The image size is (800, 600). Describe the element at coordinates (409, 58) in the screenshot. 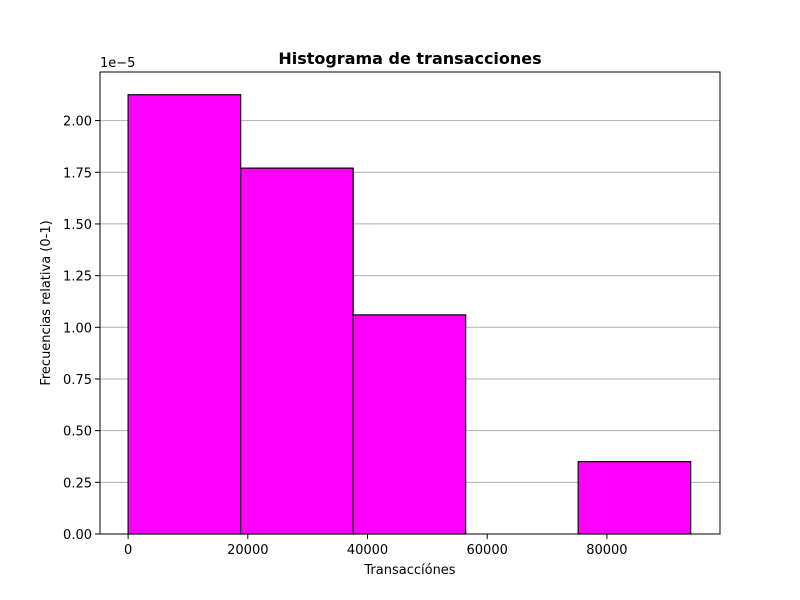

I see `chart-title: Histograma de transacciones` at that location.